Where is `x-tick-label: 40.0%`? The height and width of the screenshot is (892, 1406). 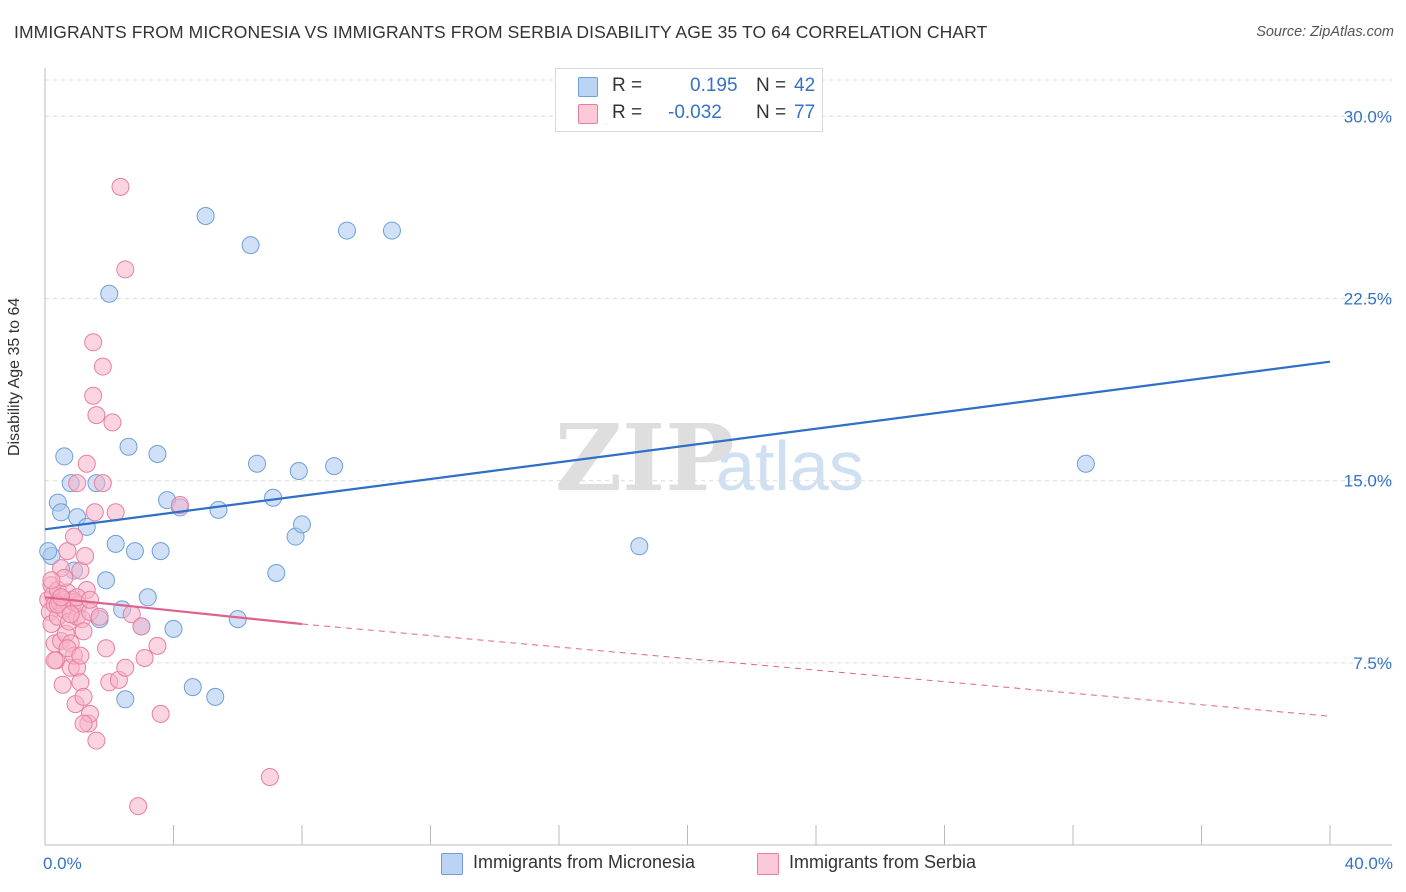
x-tick-label: 40.0% is located at coordinates (1369, 863).